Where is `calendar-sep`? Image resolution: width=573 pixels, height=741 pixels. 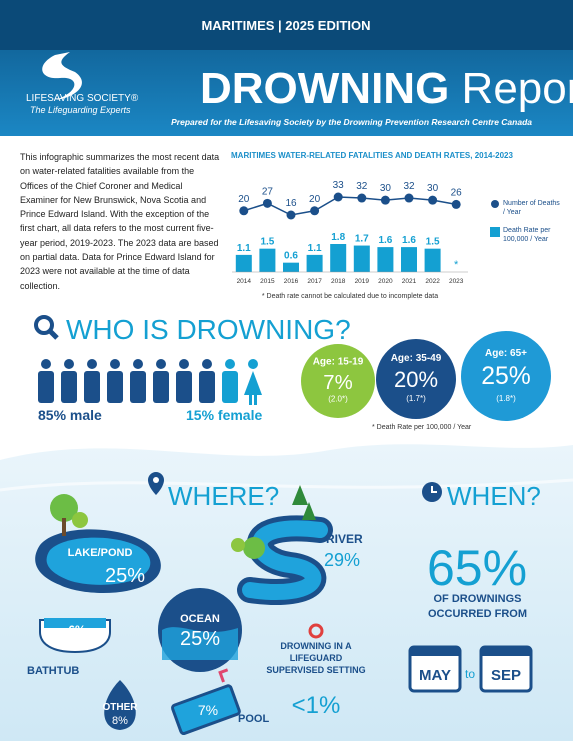
calendar-sep is located at coordinates (506, 669).